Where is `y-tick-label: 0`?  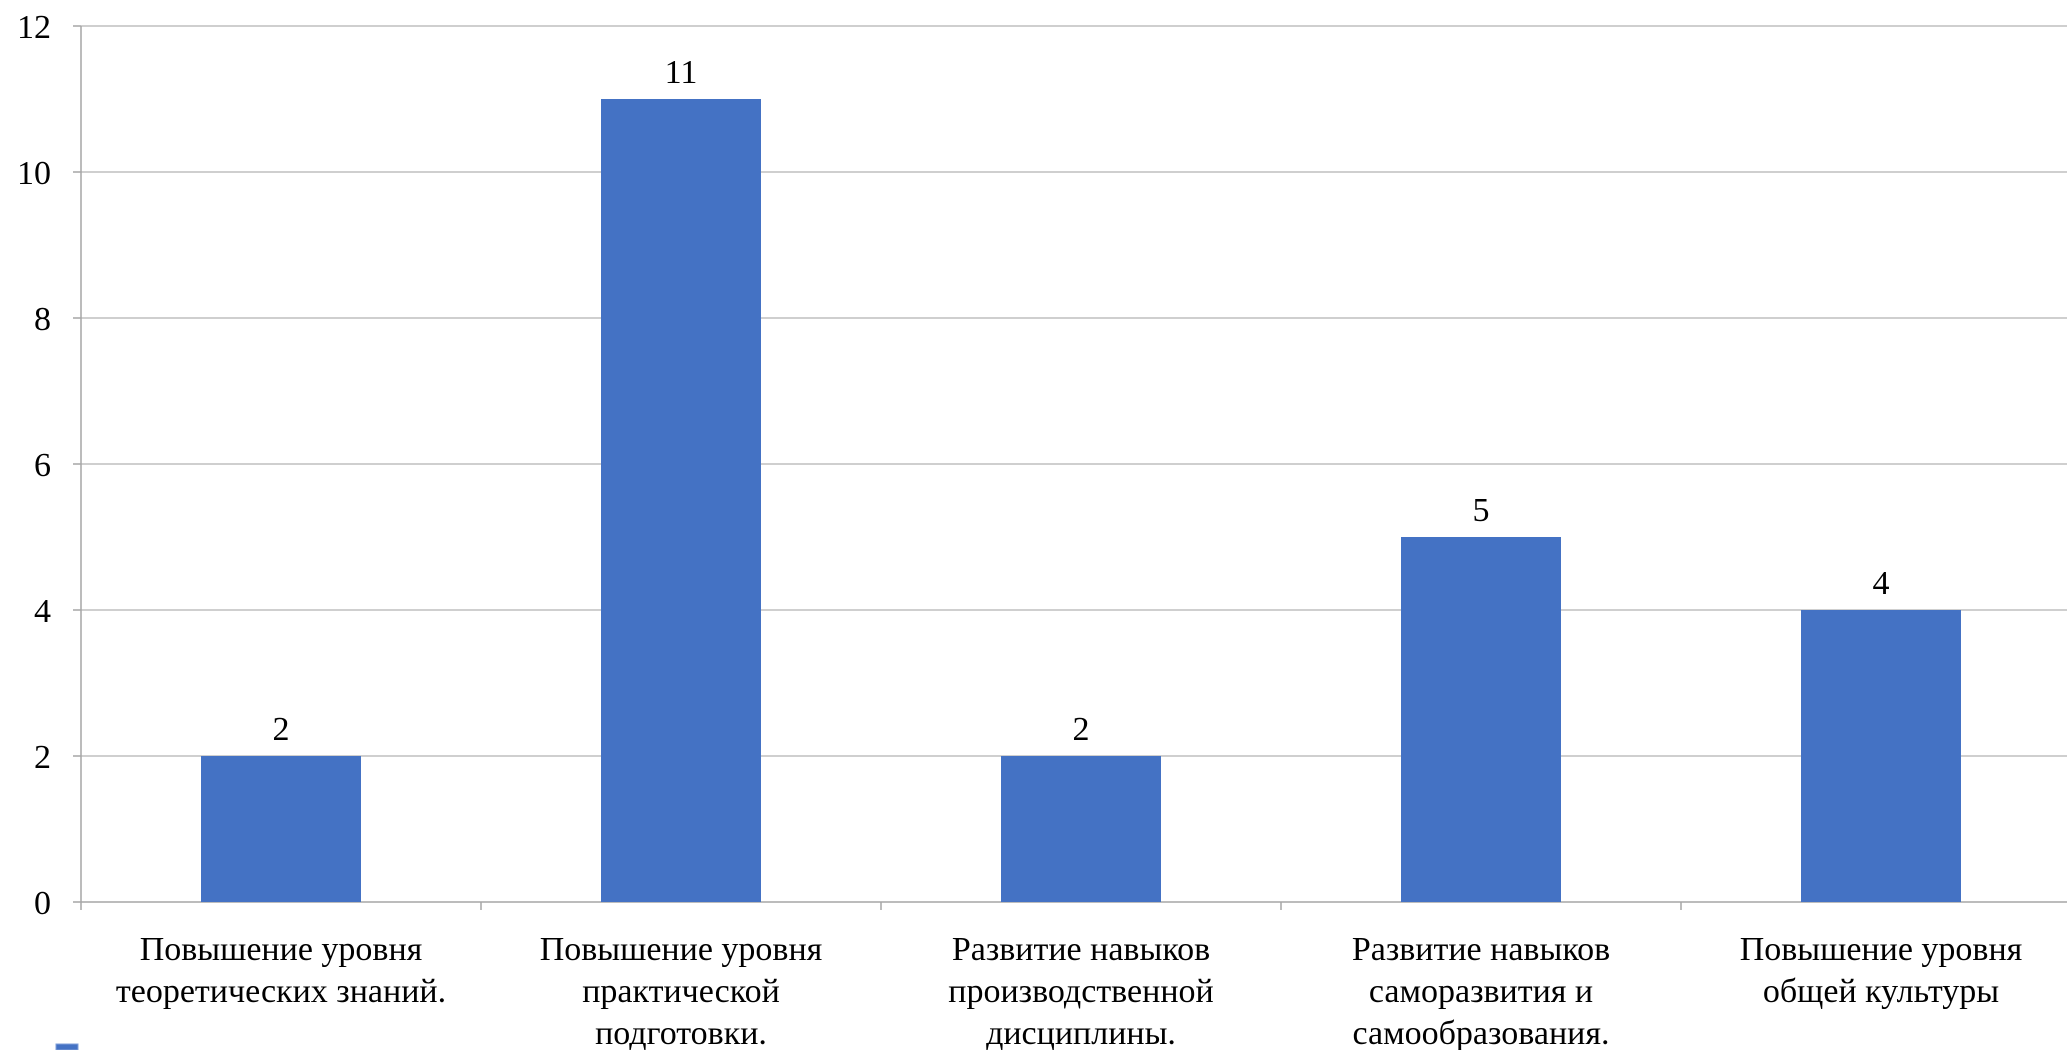
y-tick-label: 0 is located at coordinates (42, 903).